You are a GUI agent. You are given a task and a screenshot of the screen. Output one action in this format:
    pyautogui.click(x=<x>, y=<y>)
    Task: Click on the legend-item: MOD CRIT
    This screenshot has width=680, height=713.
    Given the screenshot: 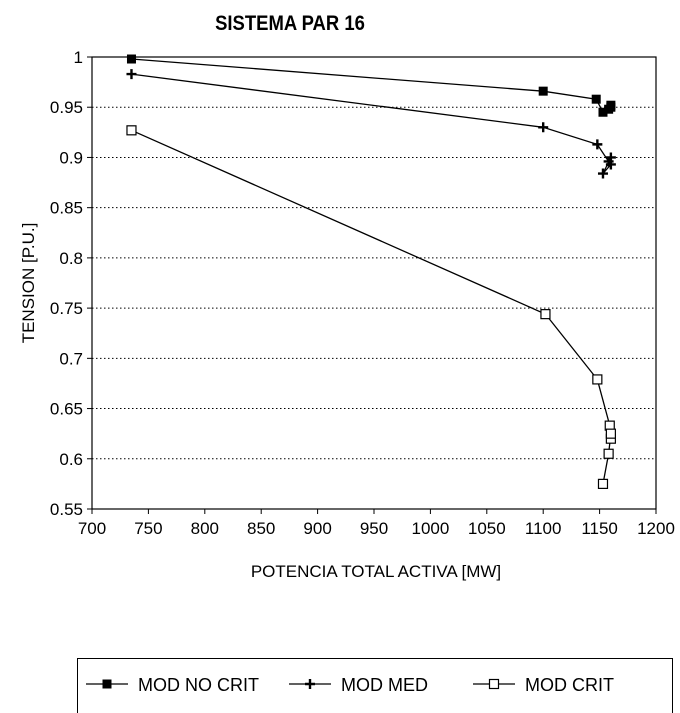 What is the action you would take?
    pyautogui.click(x=543, y=685)
    